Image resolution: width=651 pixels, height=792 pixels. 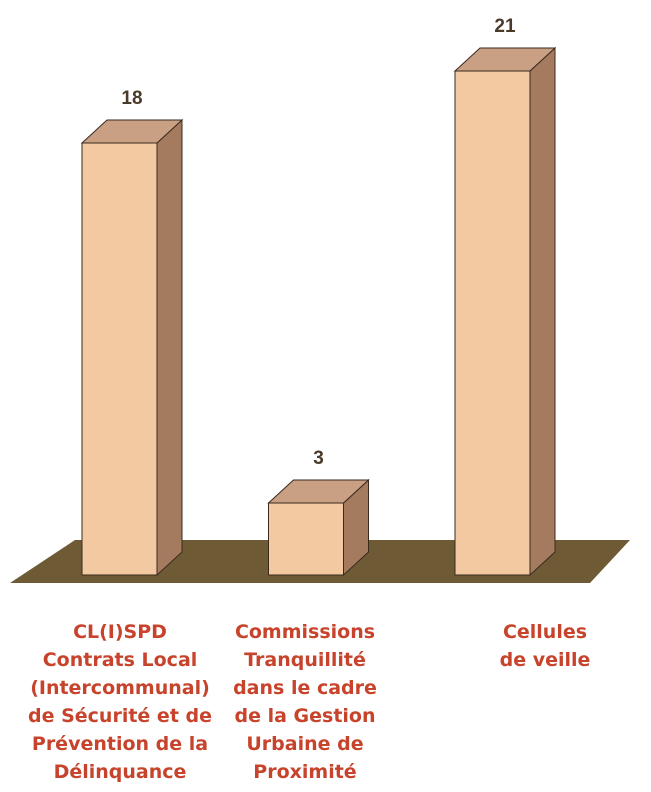 What do you see at coordinates (131, 98) in the screenshot?
I see `value-label: 18` at bounding box center [131, 98].